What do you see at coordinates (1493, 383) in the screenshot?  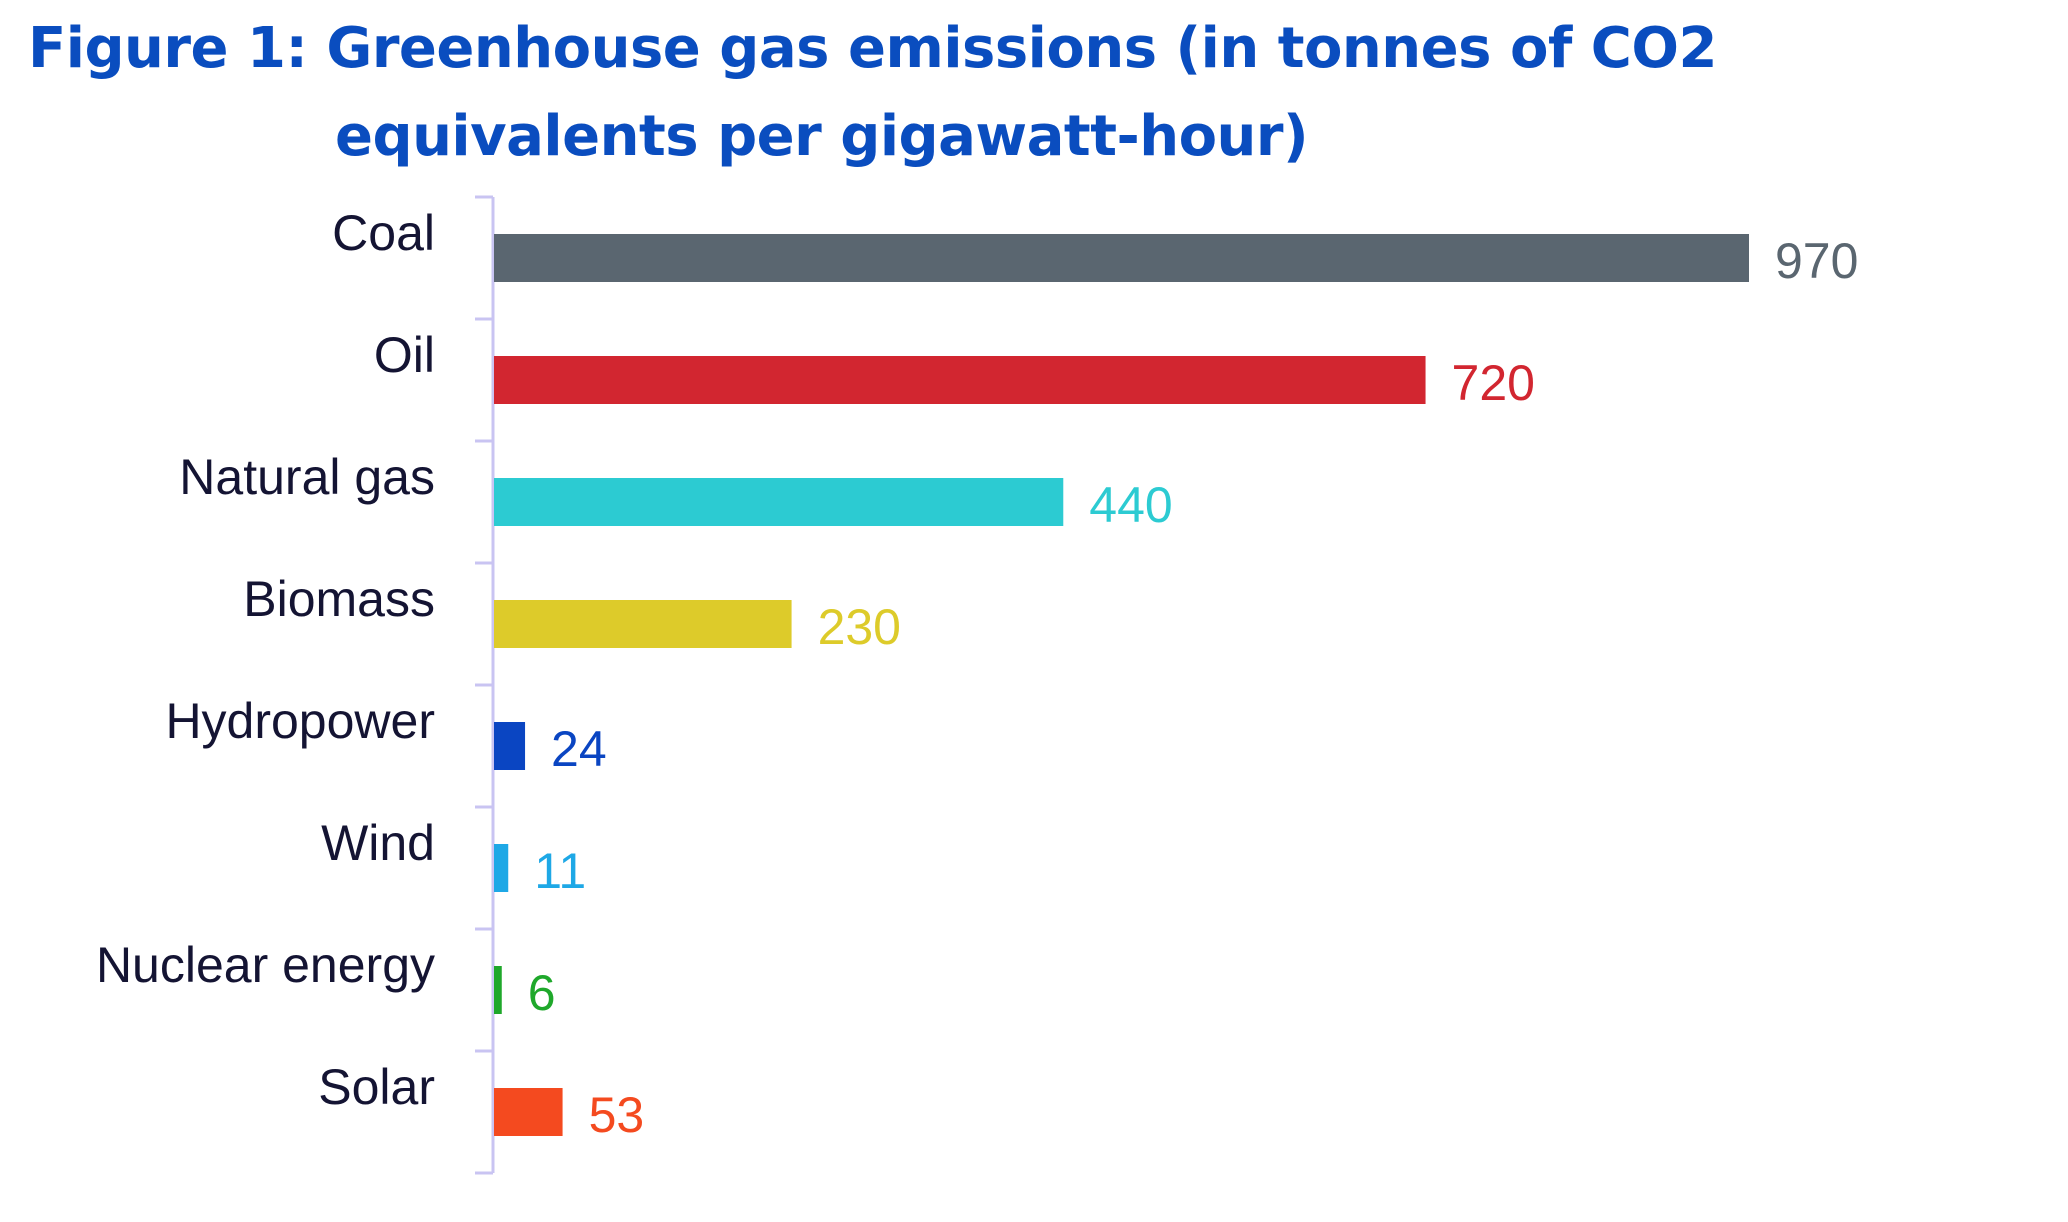 I see `value-label: 720` at bounding box center [1493, 383].